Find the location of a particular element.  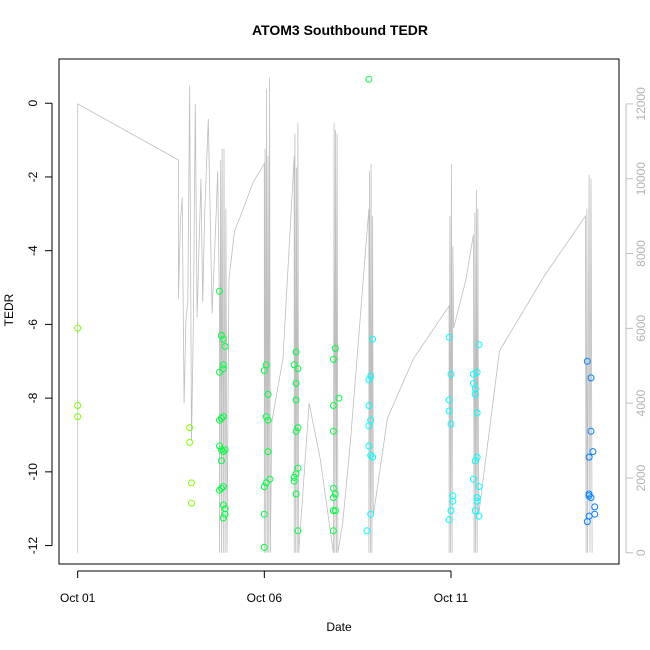

y-tick-label: -12 is located at coordinates (33, 546).